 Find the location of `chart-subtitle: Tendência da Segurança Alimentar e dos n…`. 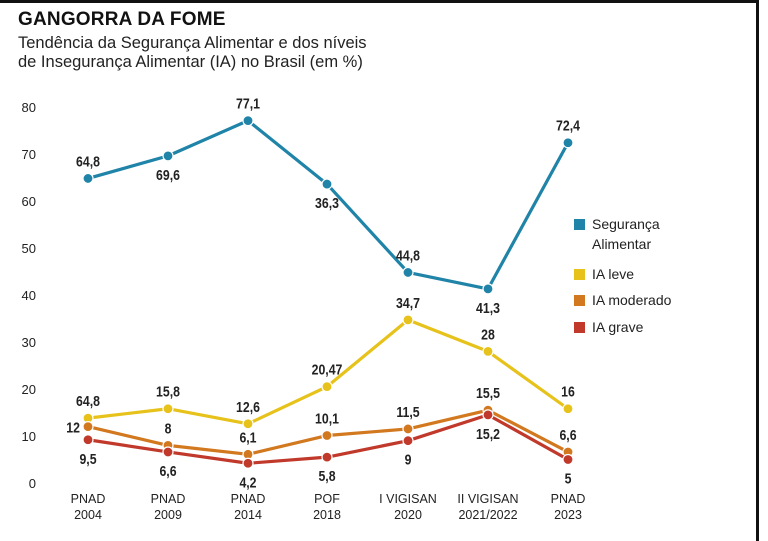

chart-subtitle: Tendência da Segurança Alimentar e dos n… is located at coordinates (238, 53).